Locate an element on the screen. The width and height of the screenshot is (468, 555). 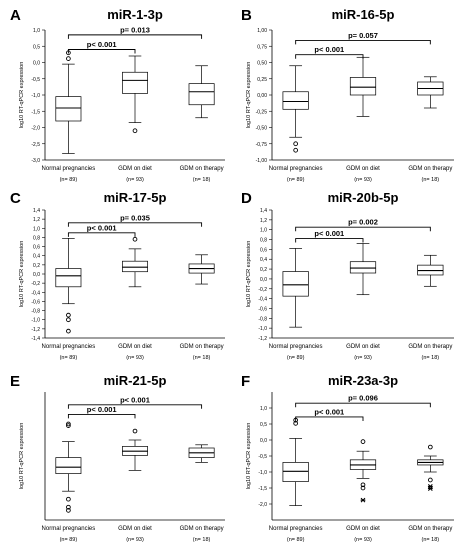
panel-title: miR-16-5p is located at coordinates (363, 14).